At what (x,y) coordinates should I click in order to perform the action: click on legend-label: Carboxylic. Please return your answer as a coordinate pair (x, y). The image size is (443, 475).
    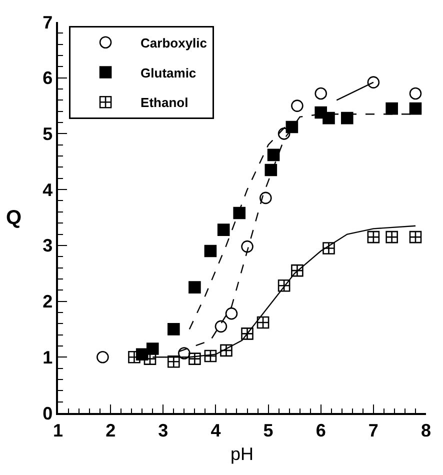
    Looking at the image, I should click on (174, 42).